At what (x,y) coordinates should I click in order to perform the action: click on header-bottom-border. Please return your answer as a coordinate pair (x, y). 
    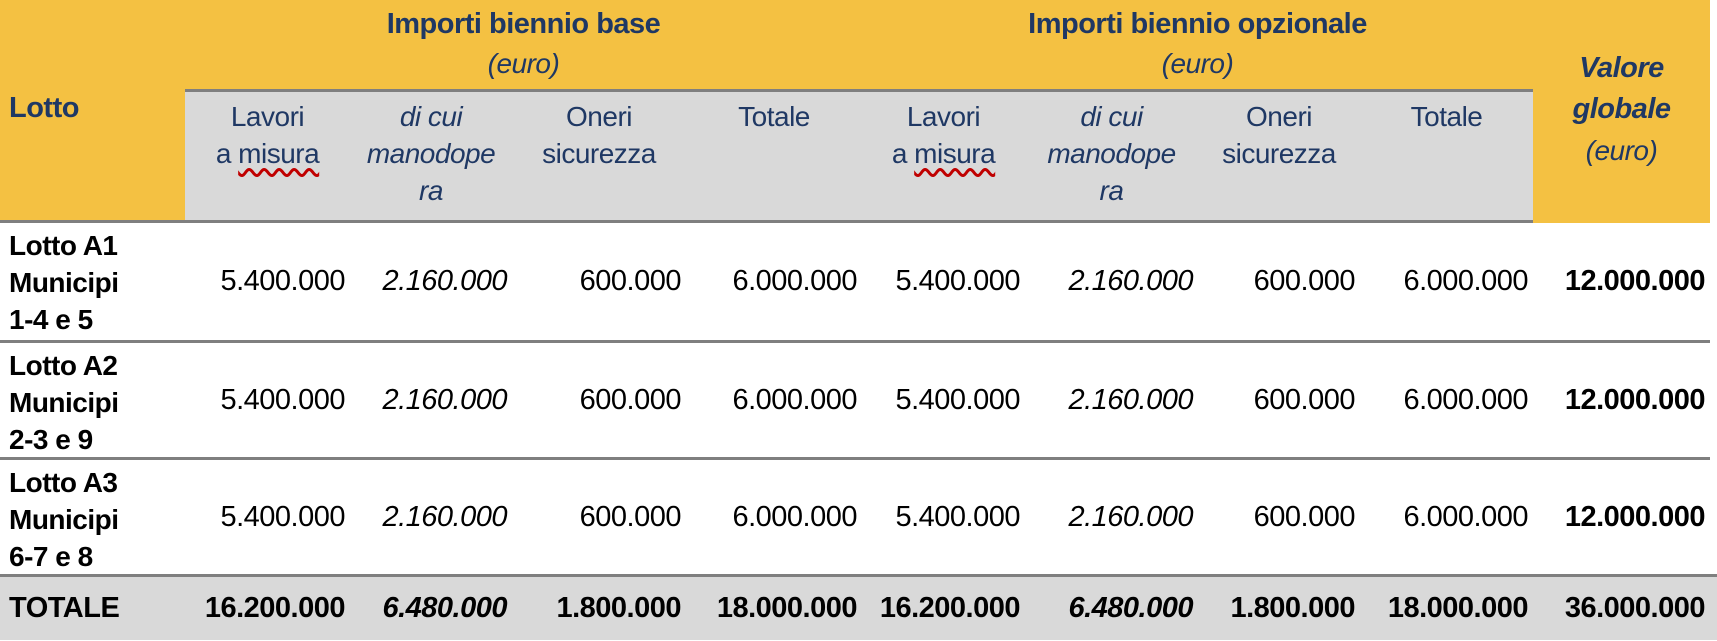
    Looking at the image, I should click on (766, 221).